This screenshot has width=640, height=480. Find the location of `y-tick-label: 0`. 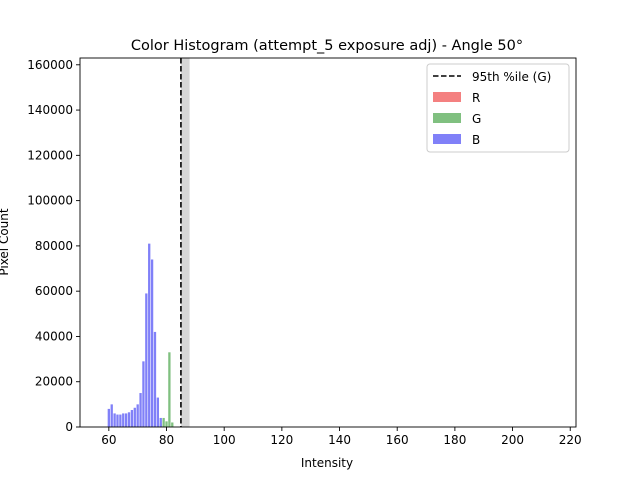

y-tick-label: 0 is located at coordinates (69, 427).